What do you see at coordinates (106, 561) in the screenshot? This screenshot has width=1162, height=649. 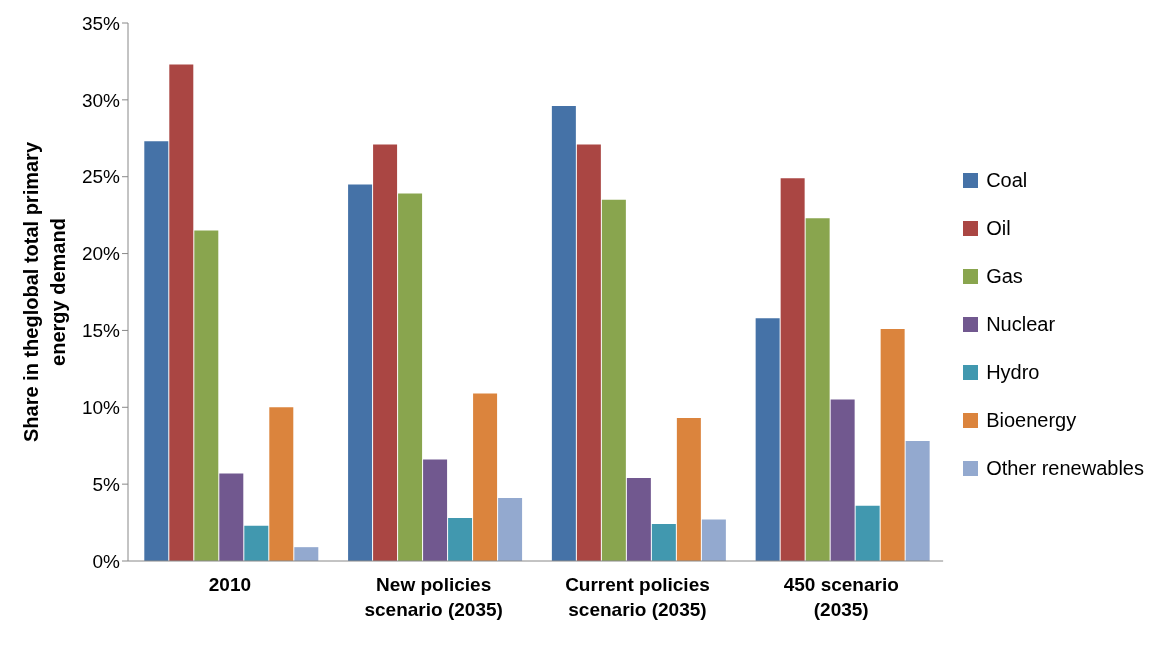 I see `y-tick-label: 0%` at bounding box center [106, 561].